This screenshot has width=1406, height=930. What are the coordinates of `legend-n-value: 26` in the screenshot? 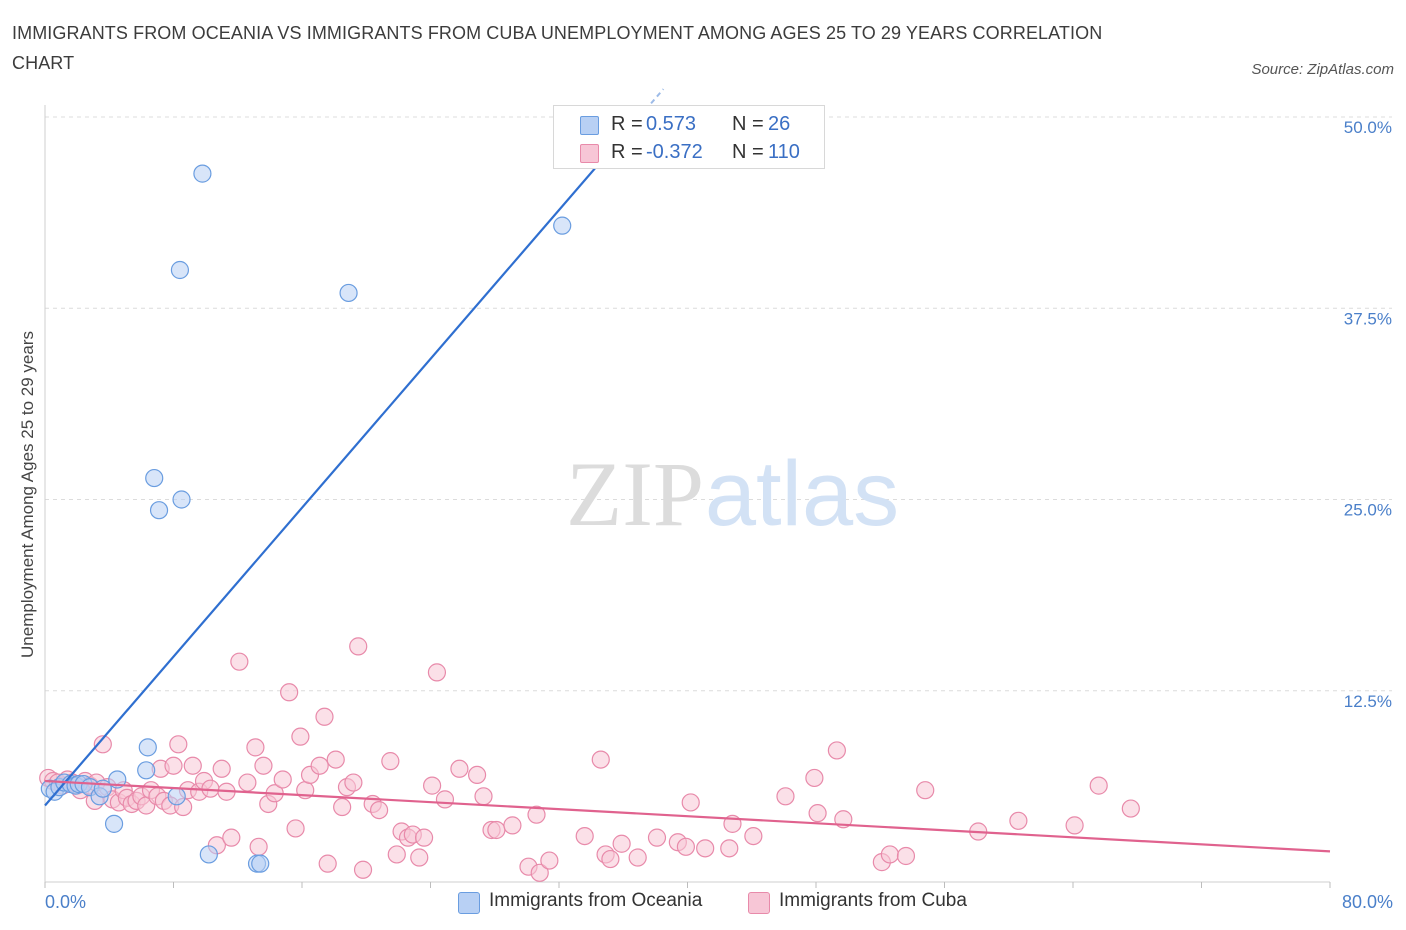 It's located at (779, 124).